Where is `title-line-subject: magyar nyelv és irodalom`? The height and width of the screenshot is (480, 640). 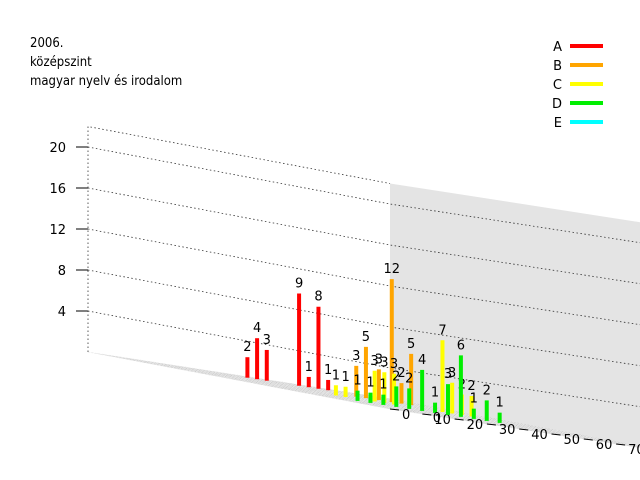
title-line-subject: magyar nyelv és irodalom is located at coordinates (106, 81).